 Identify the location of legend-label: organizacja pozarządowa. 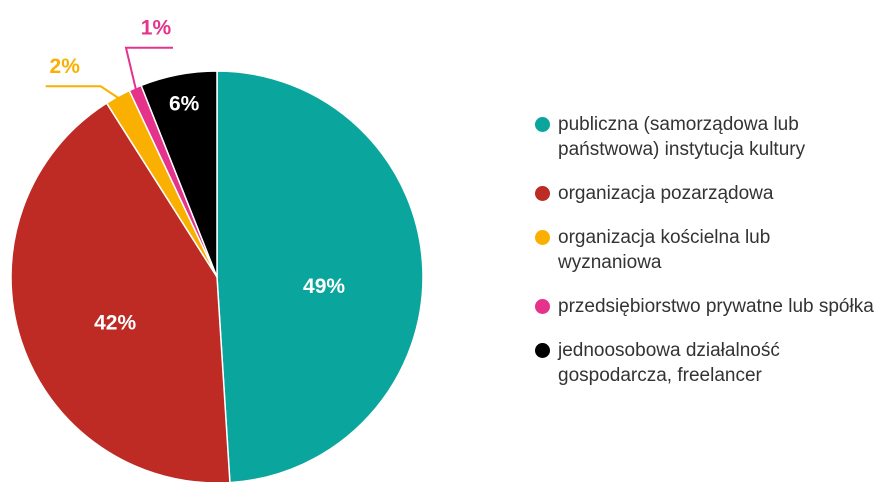
(666, 193).